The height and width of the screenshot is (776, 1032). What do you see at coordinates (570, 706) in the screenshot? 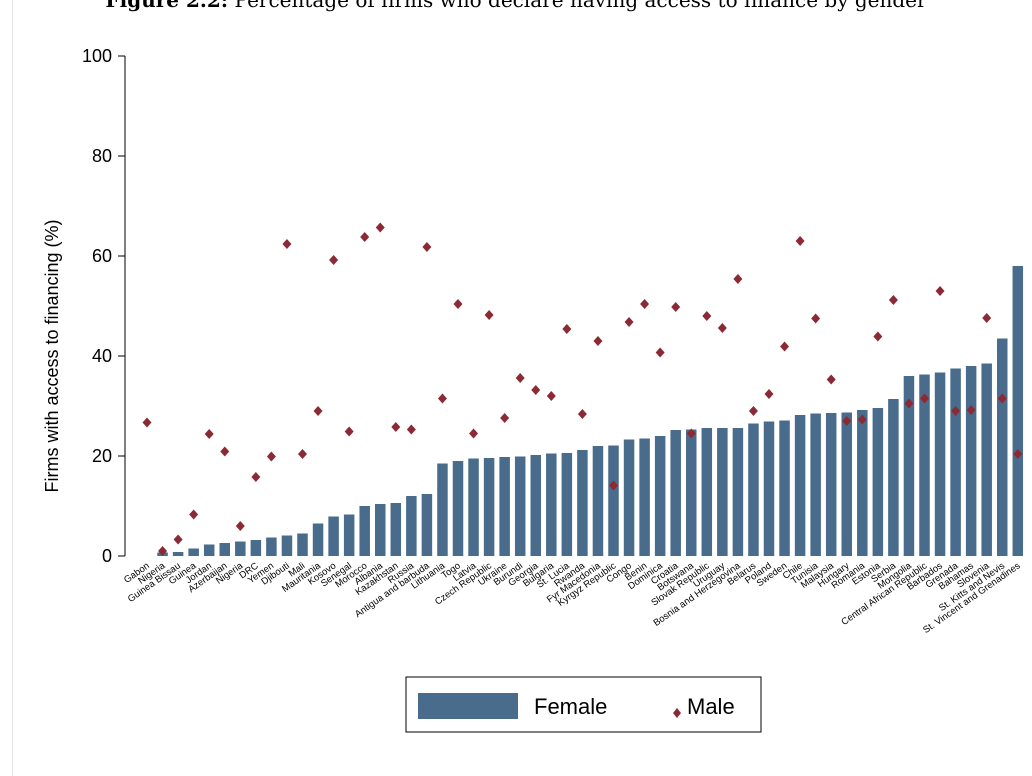
I see `legend-female-label: Female` at bounding box center [570, 706].